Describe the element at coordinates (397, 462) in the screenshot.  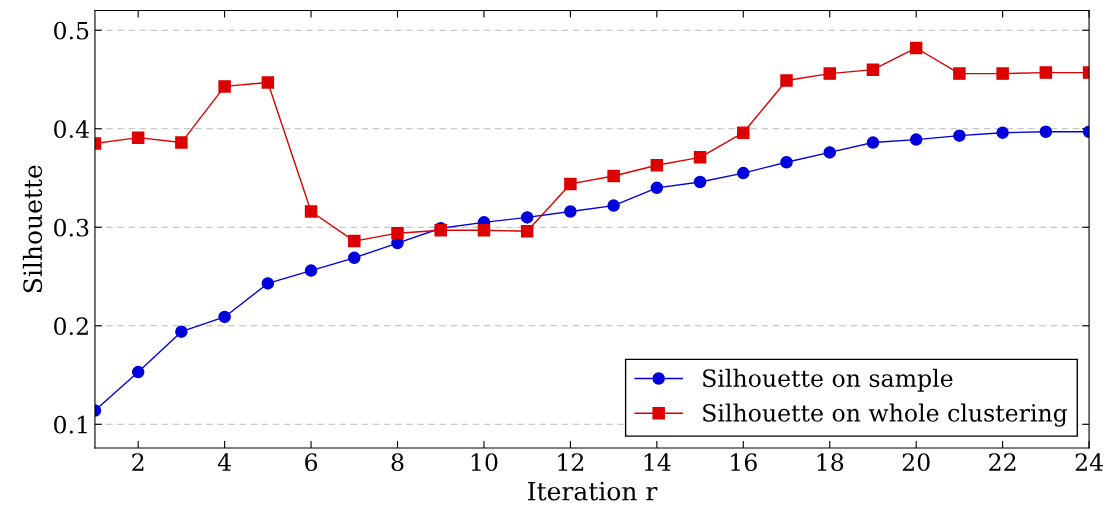
I see `x-tick-label: 8` at that location.